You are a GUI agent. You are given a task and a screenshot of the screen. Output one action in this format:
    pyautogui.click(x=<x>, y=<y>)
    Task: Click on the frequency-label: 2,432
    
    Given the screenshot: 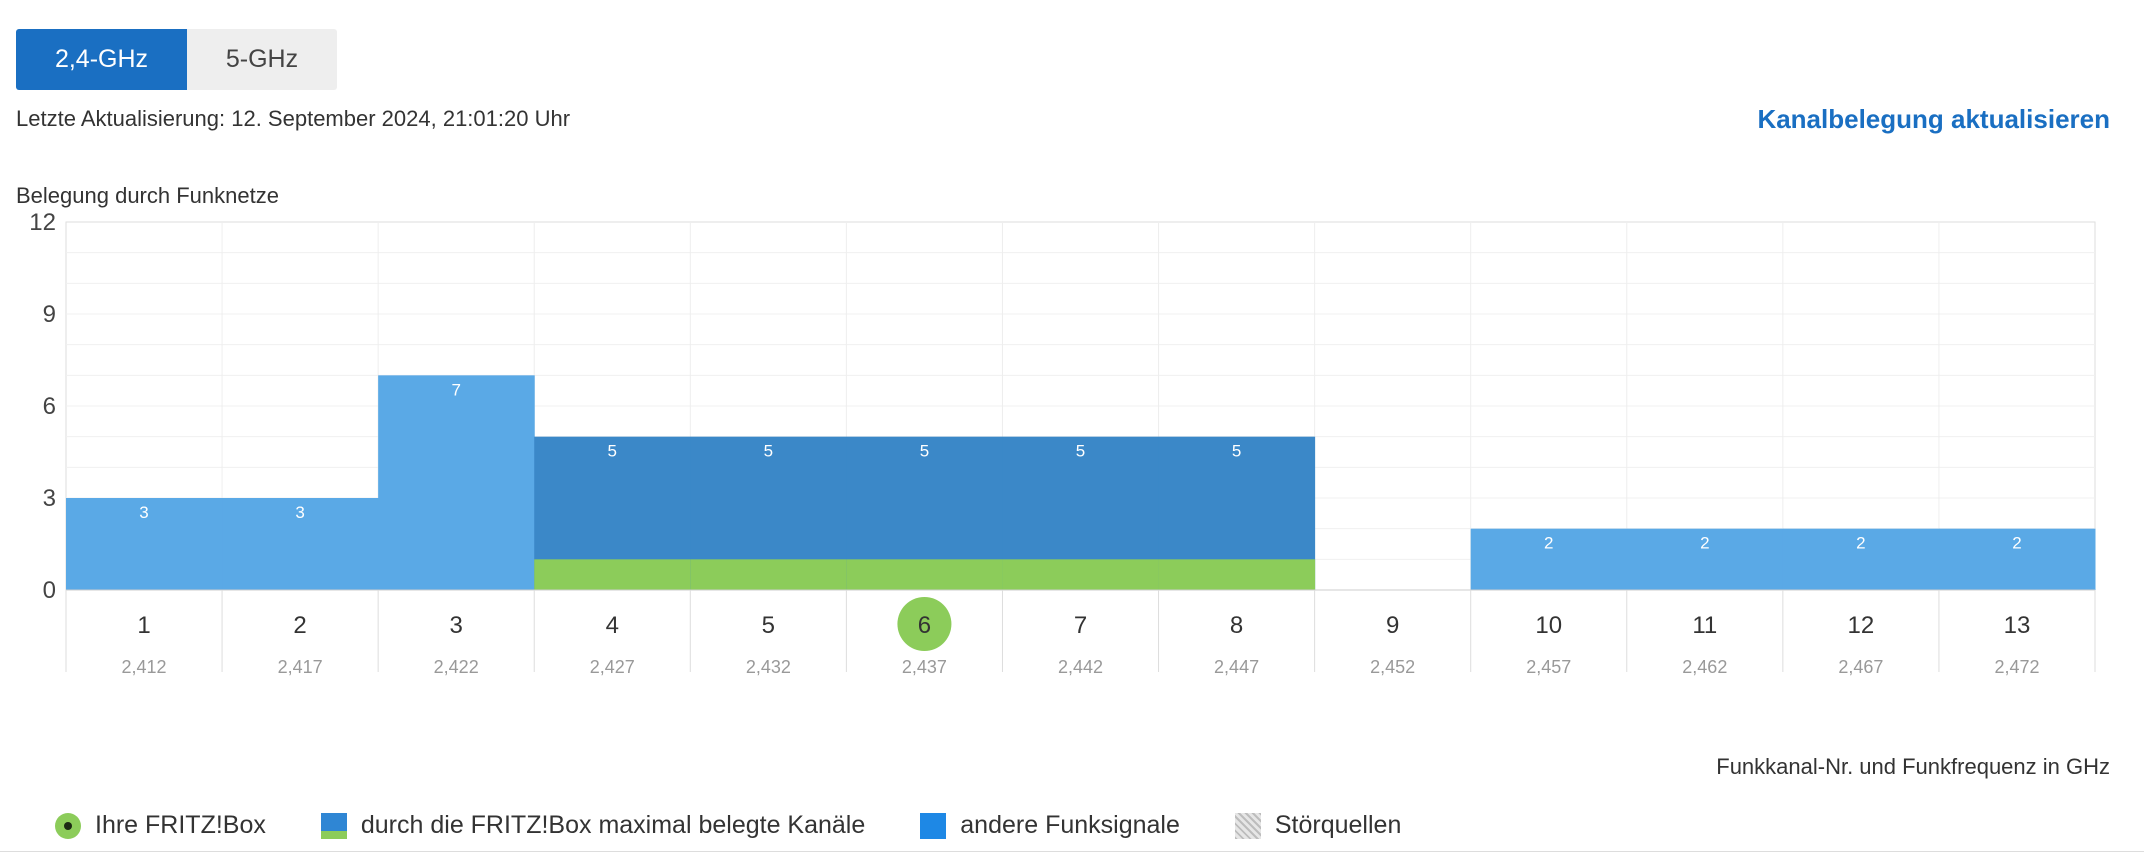 What is the action you would take?
    pyautogui.click(x=768, y=667)
    